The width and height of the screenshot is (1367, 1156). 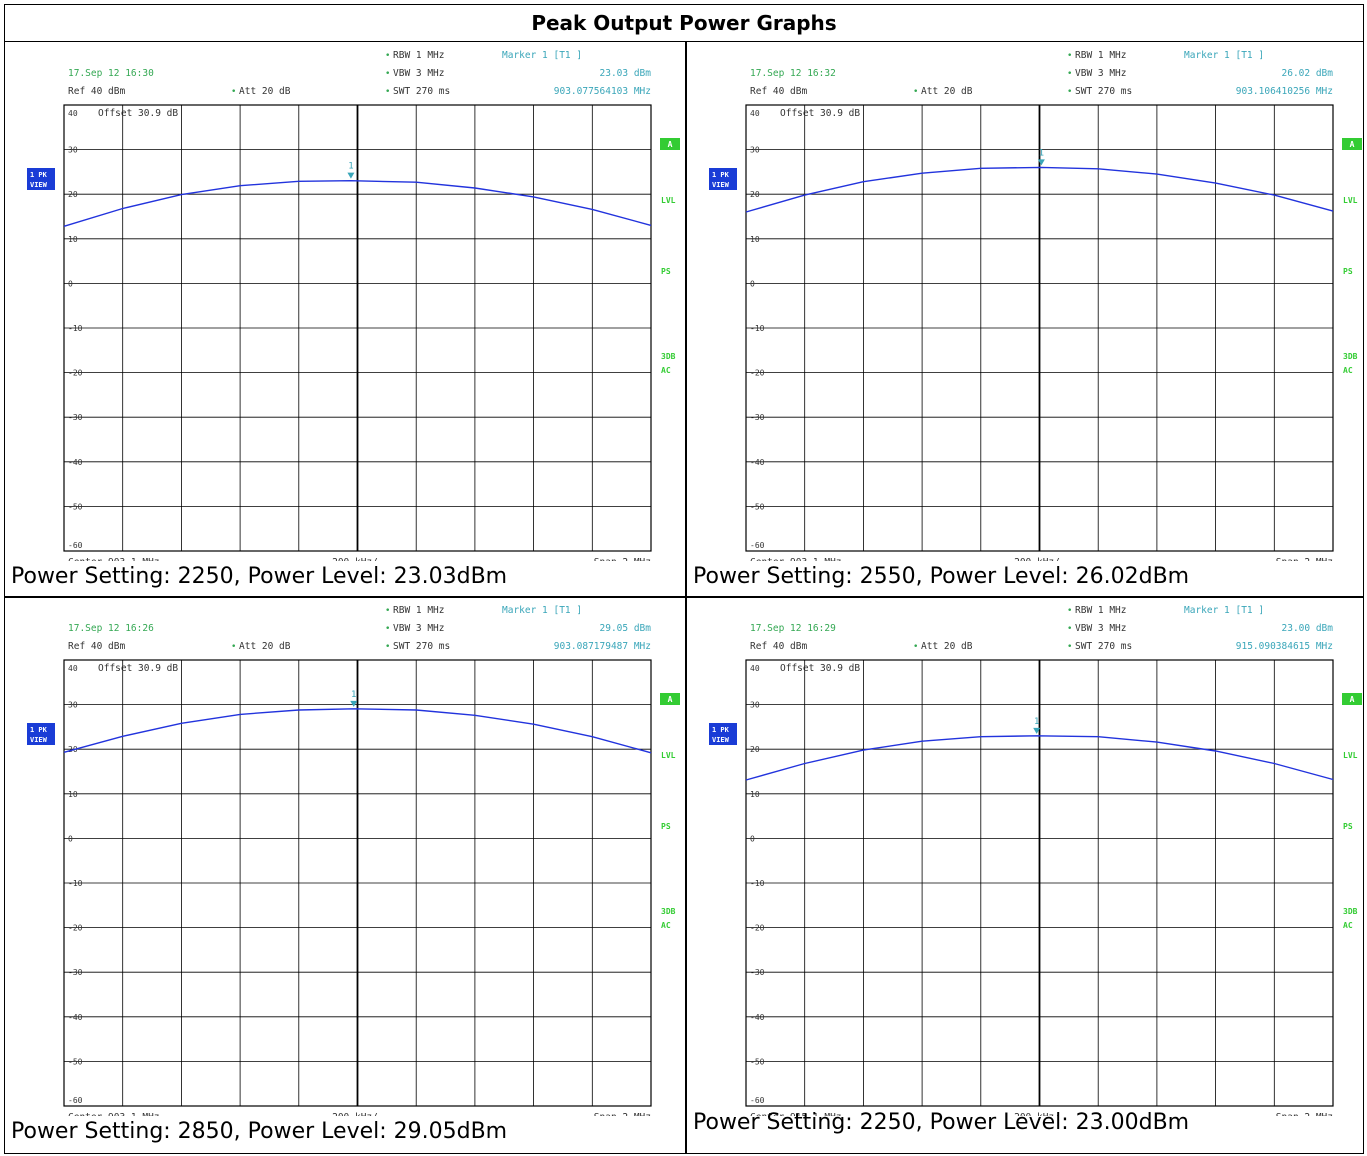 I want to click on trace-line, so click(x=357, y=203).